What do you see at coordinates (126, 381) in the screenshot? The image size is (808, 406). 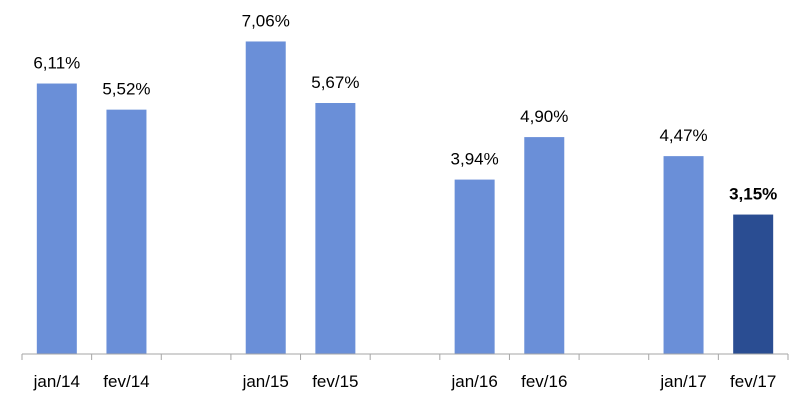 I see `x-tick-label: fev/14` at bounding box center [126, 381].